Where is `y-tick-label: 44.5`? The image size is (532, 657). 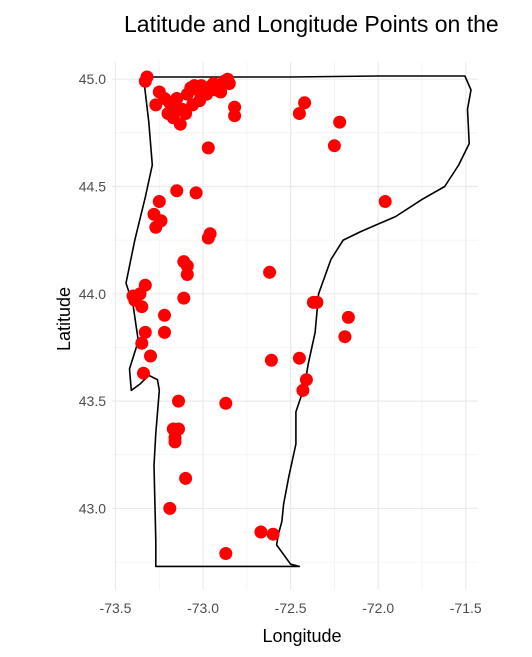 y-tick-label: 44.5 is located at coordinates (92, 186).